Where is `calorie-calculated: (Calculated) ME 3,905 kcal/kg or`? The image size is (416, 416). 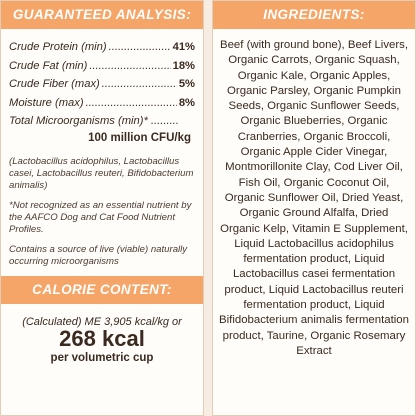 calorie-calculated: (Calculated) ME 3,905 kcal/kg or is located at coordinates (102, 322).